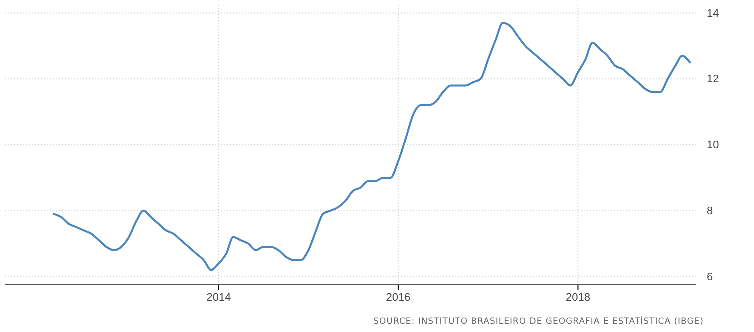  Describe the element at coordinates (539, 321) in the screenshot. I see `source-note: SOURCE: INSTITUTO BRASILEIRO DE GEOGRAFIA E ESTATÍSTICA (IBGE)` at that location.